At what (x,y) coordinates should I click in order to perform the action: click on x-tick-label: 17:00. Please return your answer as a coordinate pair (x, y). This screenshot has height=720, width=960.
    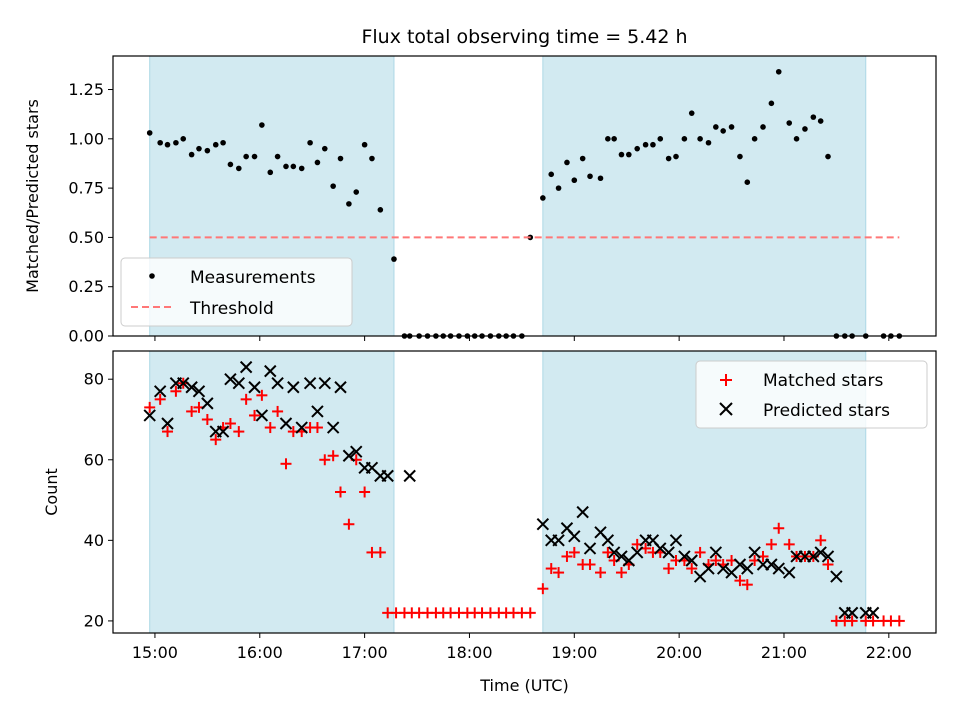
    Looking at the image, I should click on (365, 652).